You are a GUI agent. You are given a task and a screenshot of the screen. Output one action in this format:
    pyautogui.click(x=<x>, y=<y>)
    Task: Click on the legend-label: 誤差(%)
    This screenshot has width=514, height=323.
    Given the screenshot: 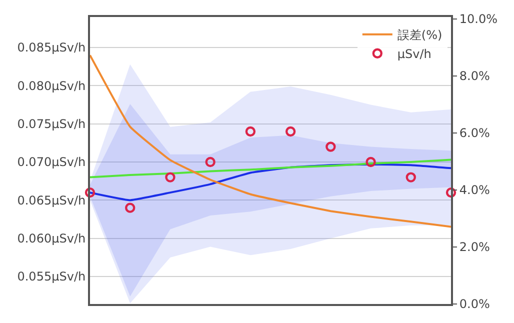 What is the action you would take?
    pyautogui.click(x=419, y=35)
    